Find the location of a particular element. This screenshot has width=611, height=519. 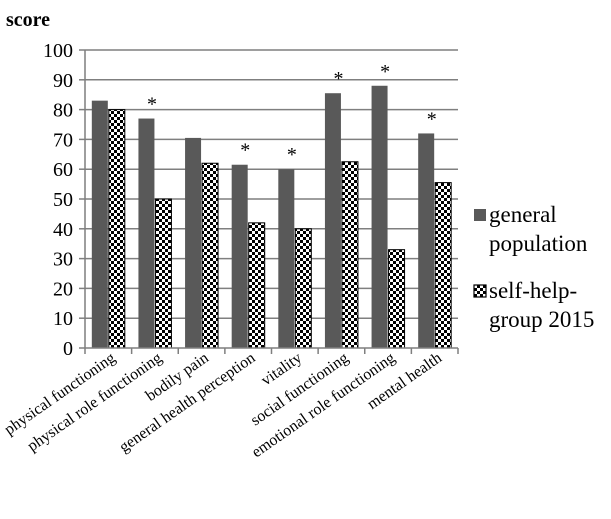

legend-label: general is located at coordinates (523, 214).